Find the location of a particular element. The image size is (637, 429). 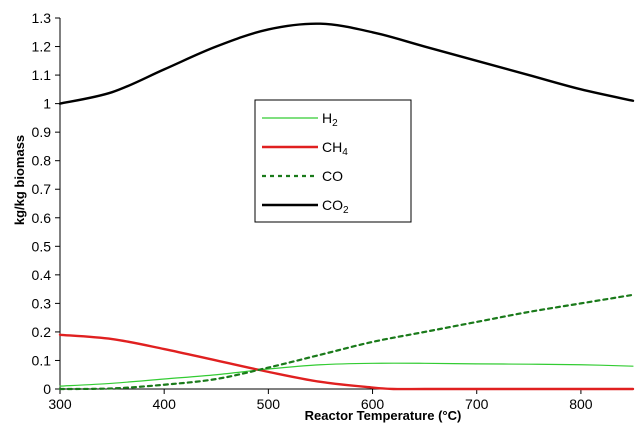

legend-label-co2: CO2 is located at coordinates (335, 206).